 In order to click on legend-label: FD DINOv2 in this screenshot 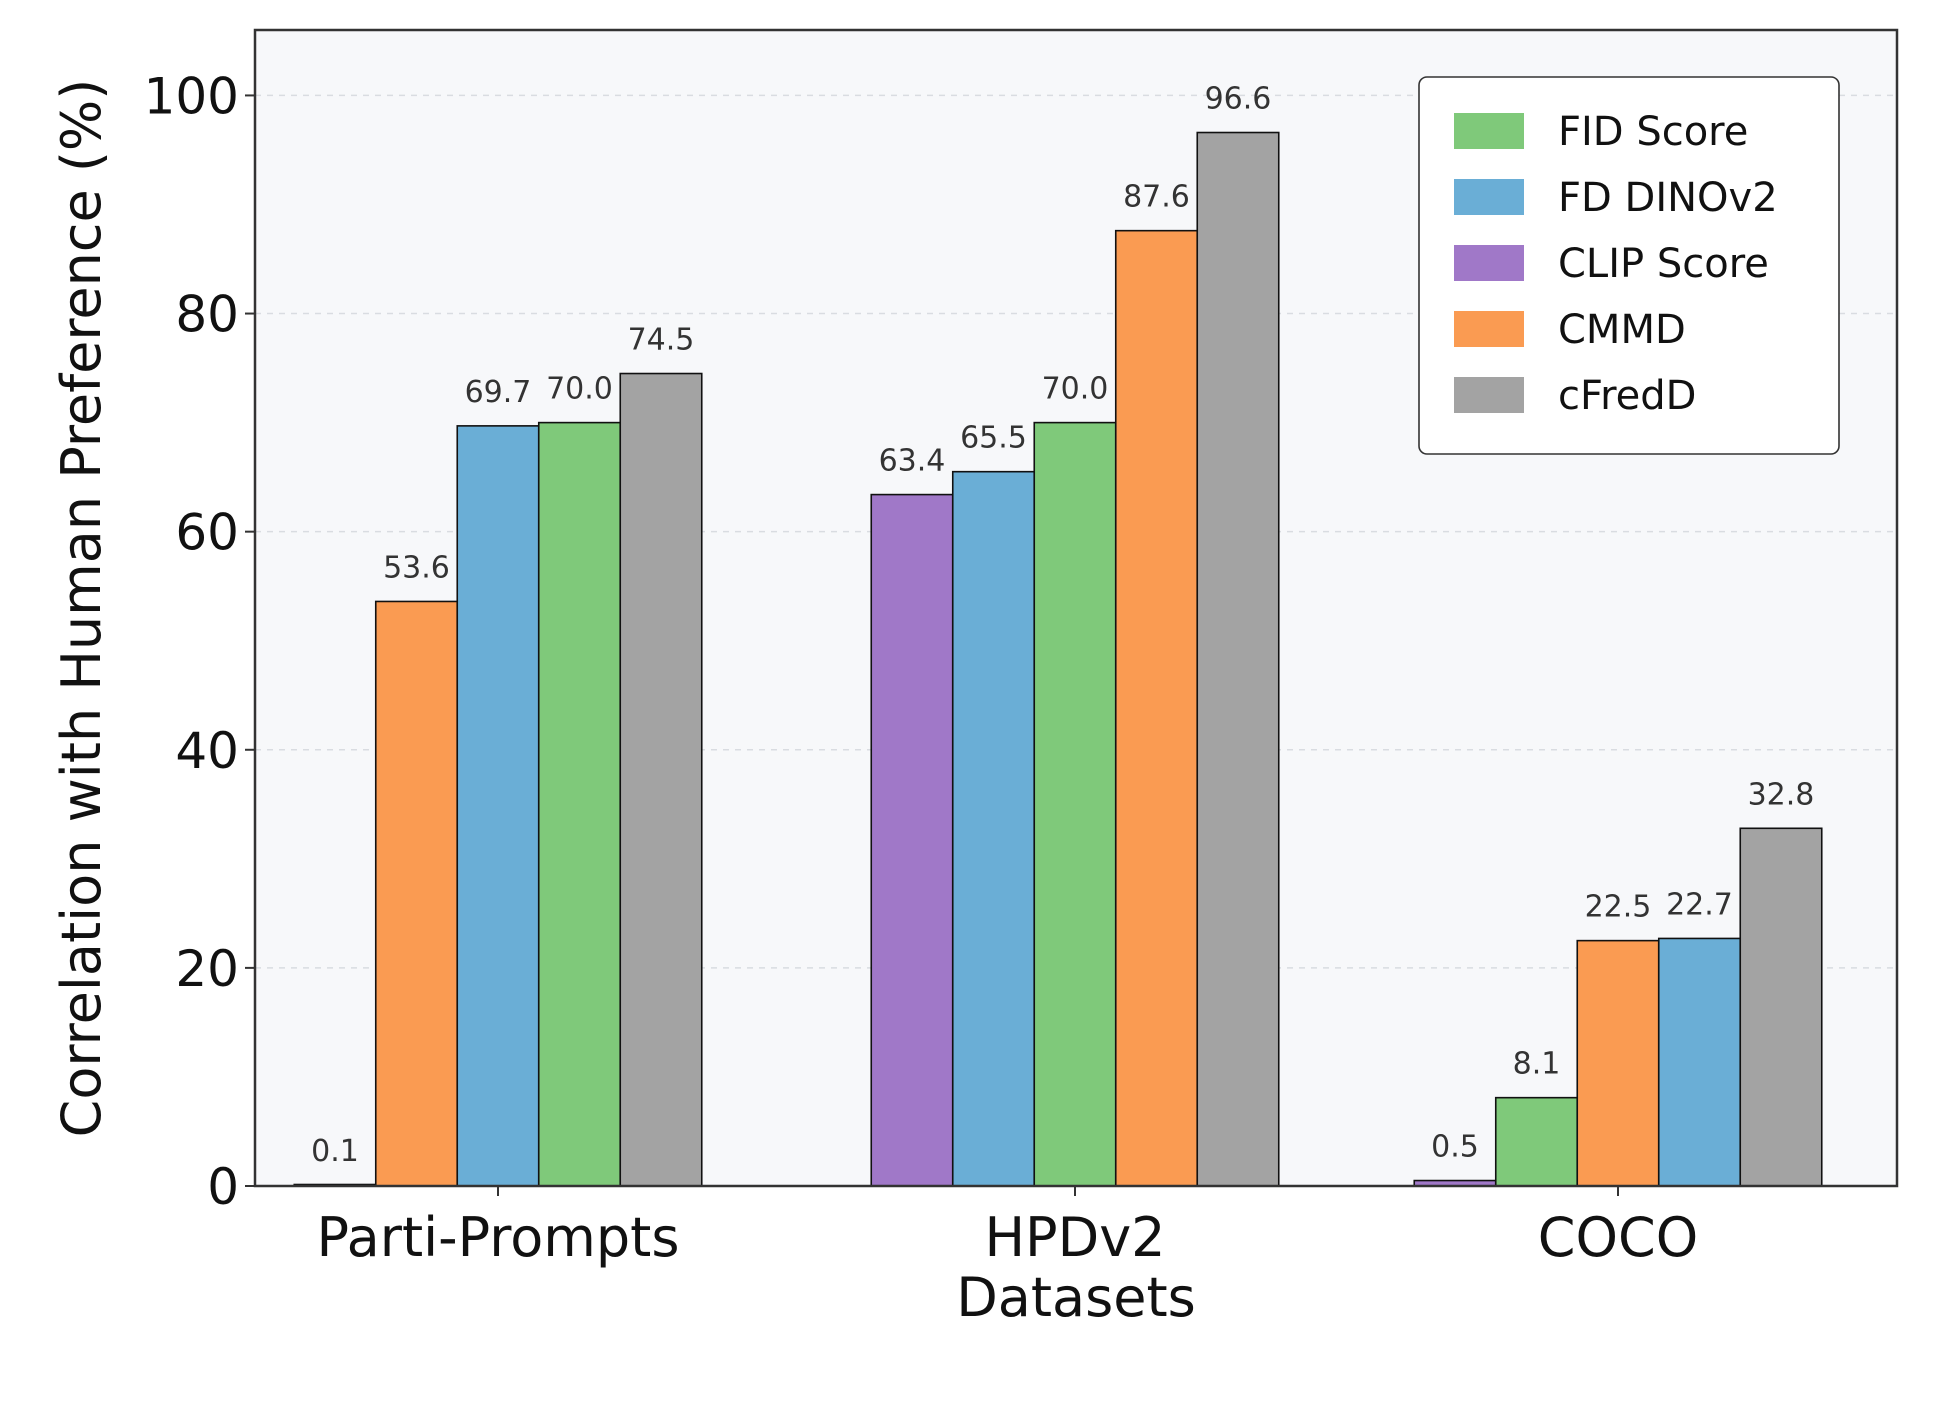, I will do `click(1668, 198)`.